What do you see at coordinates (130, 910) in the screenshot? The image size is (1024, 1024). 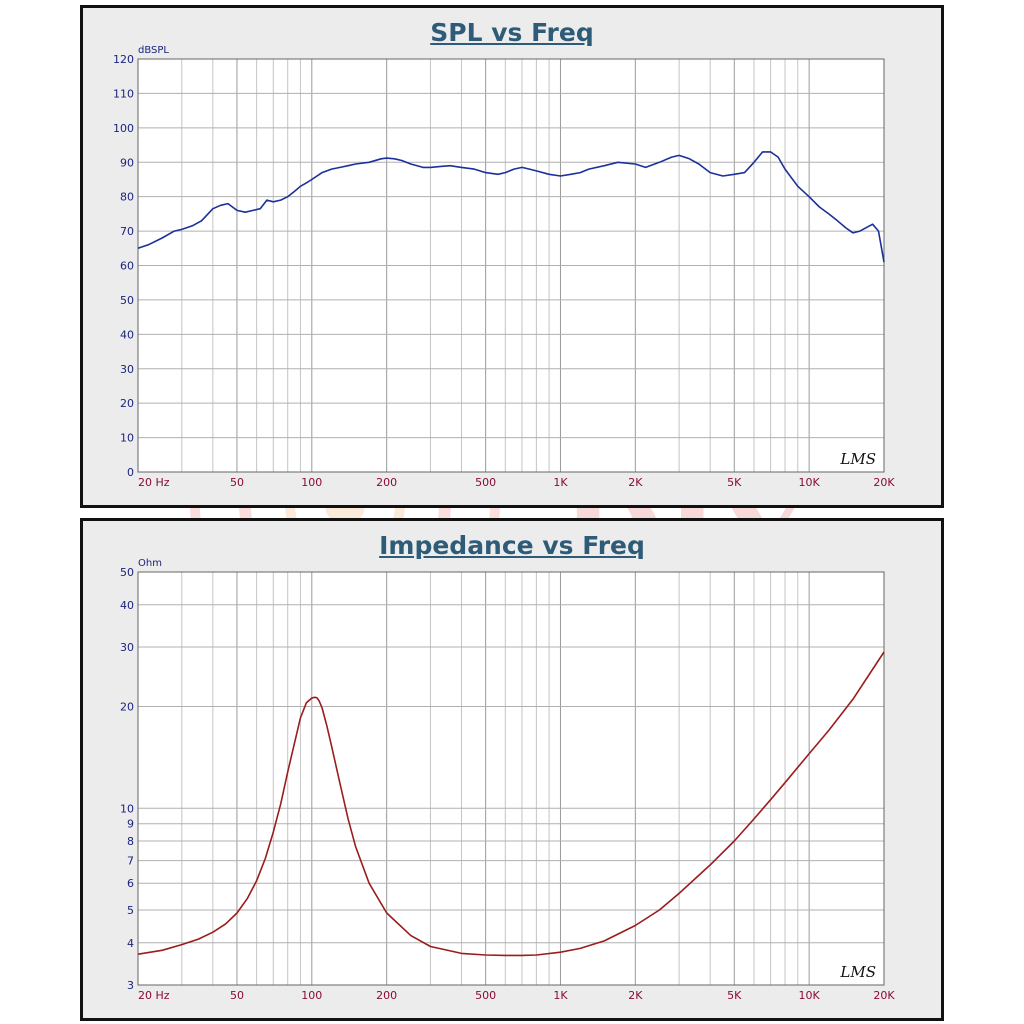 I see `y-tick-label: 5` at bounding box center [130, 910].